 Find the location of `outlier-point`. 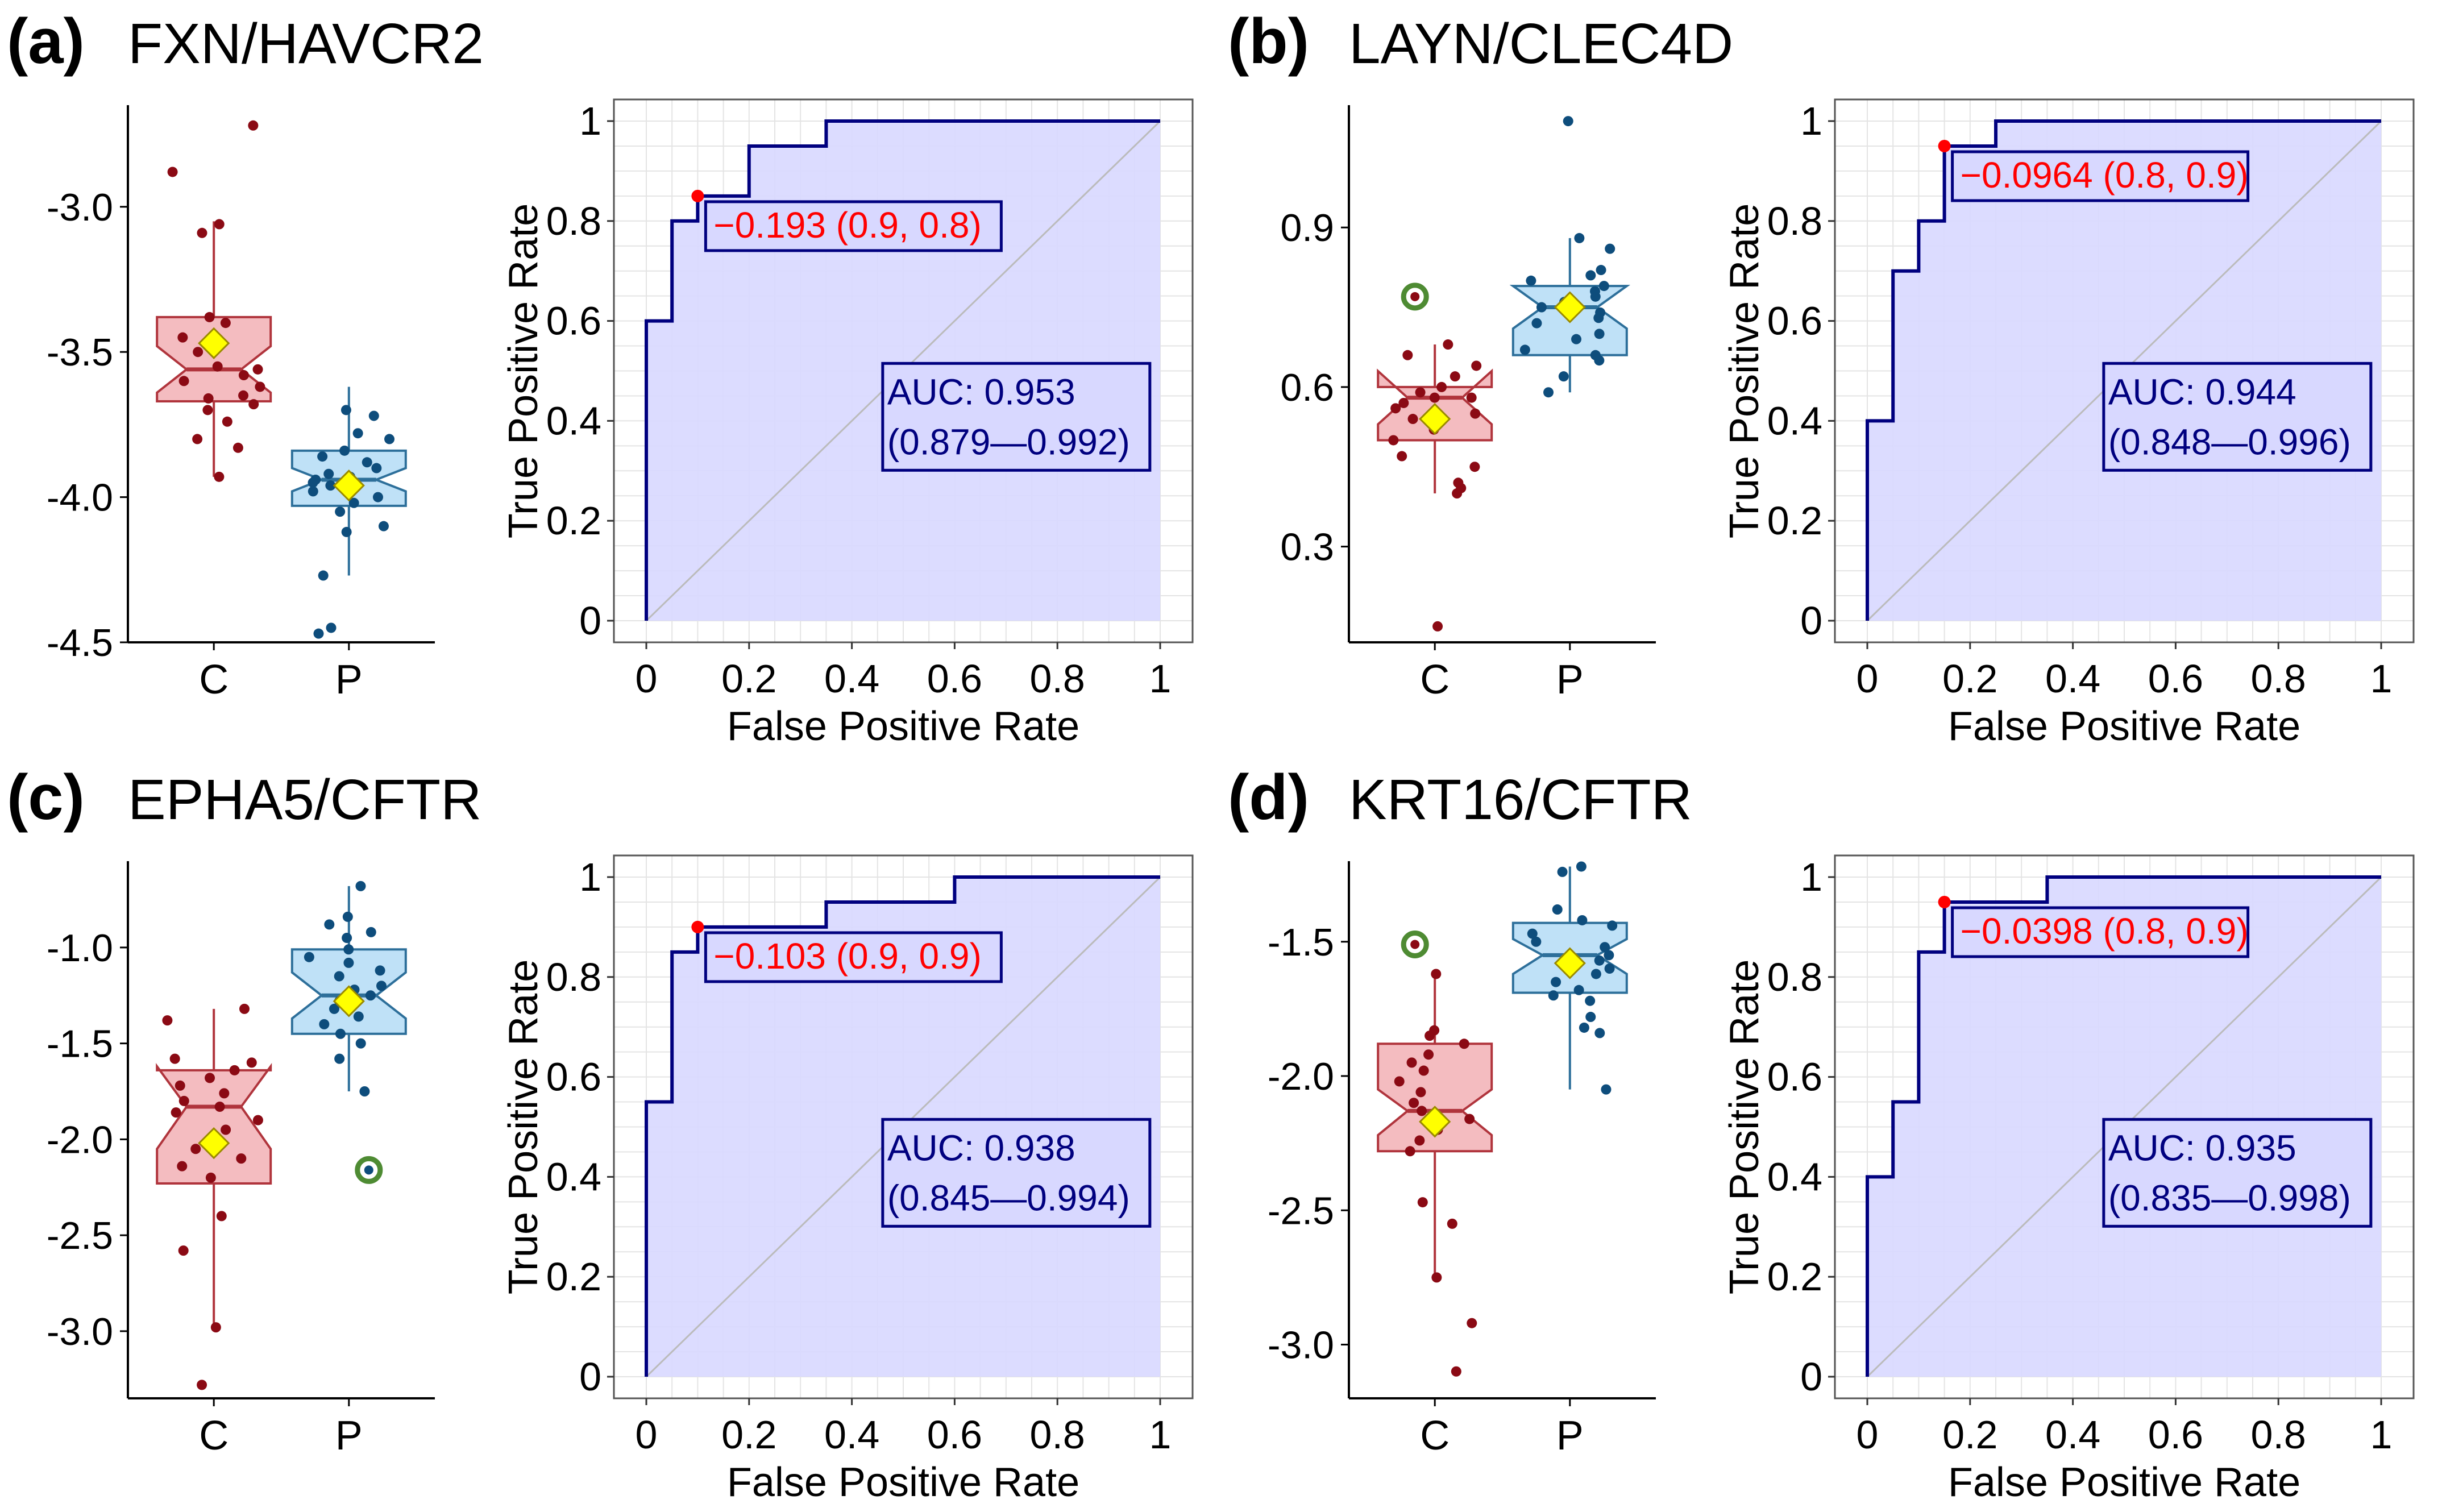

outlier-point is located at coordinates (1415, 944).